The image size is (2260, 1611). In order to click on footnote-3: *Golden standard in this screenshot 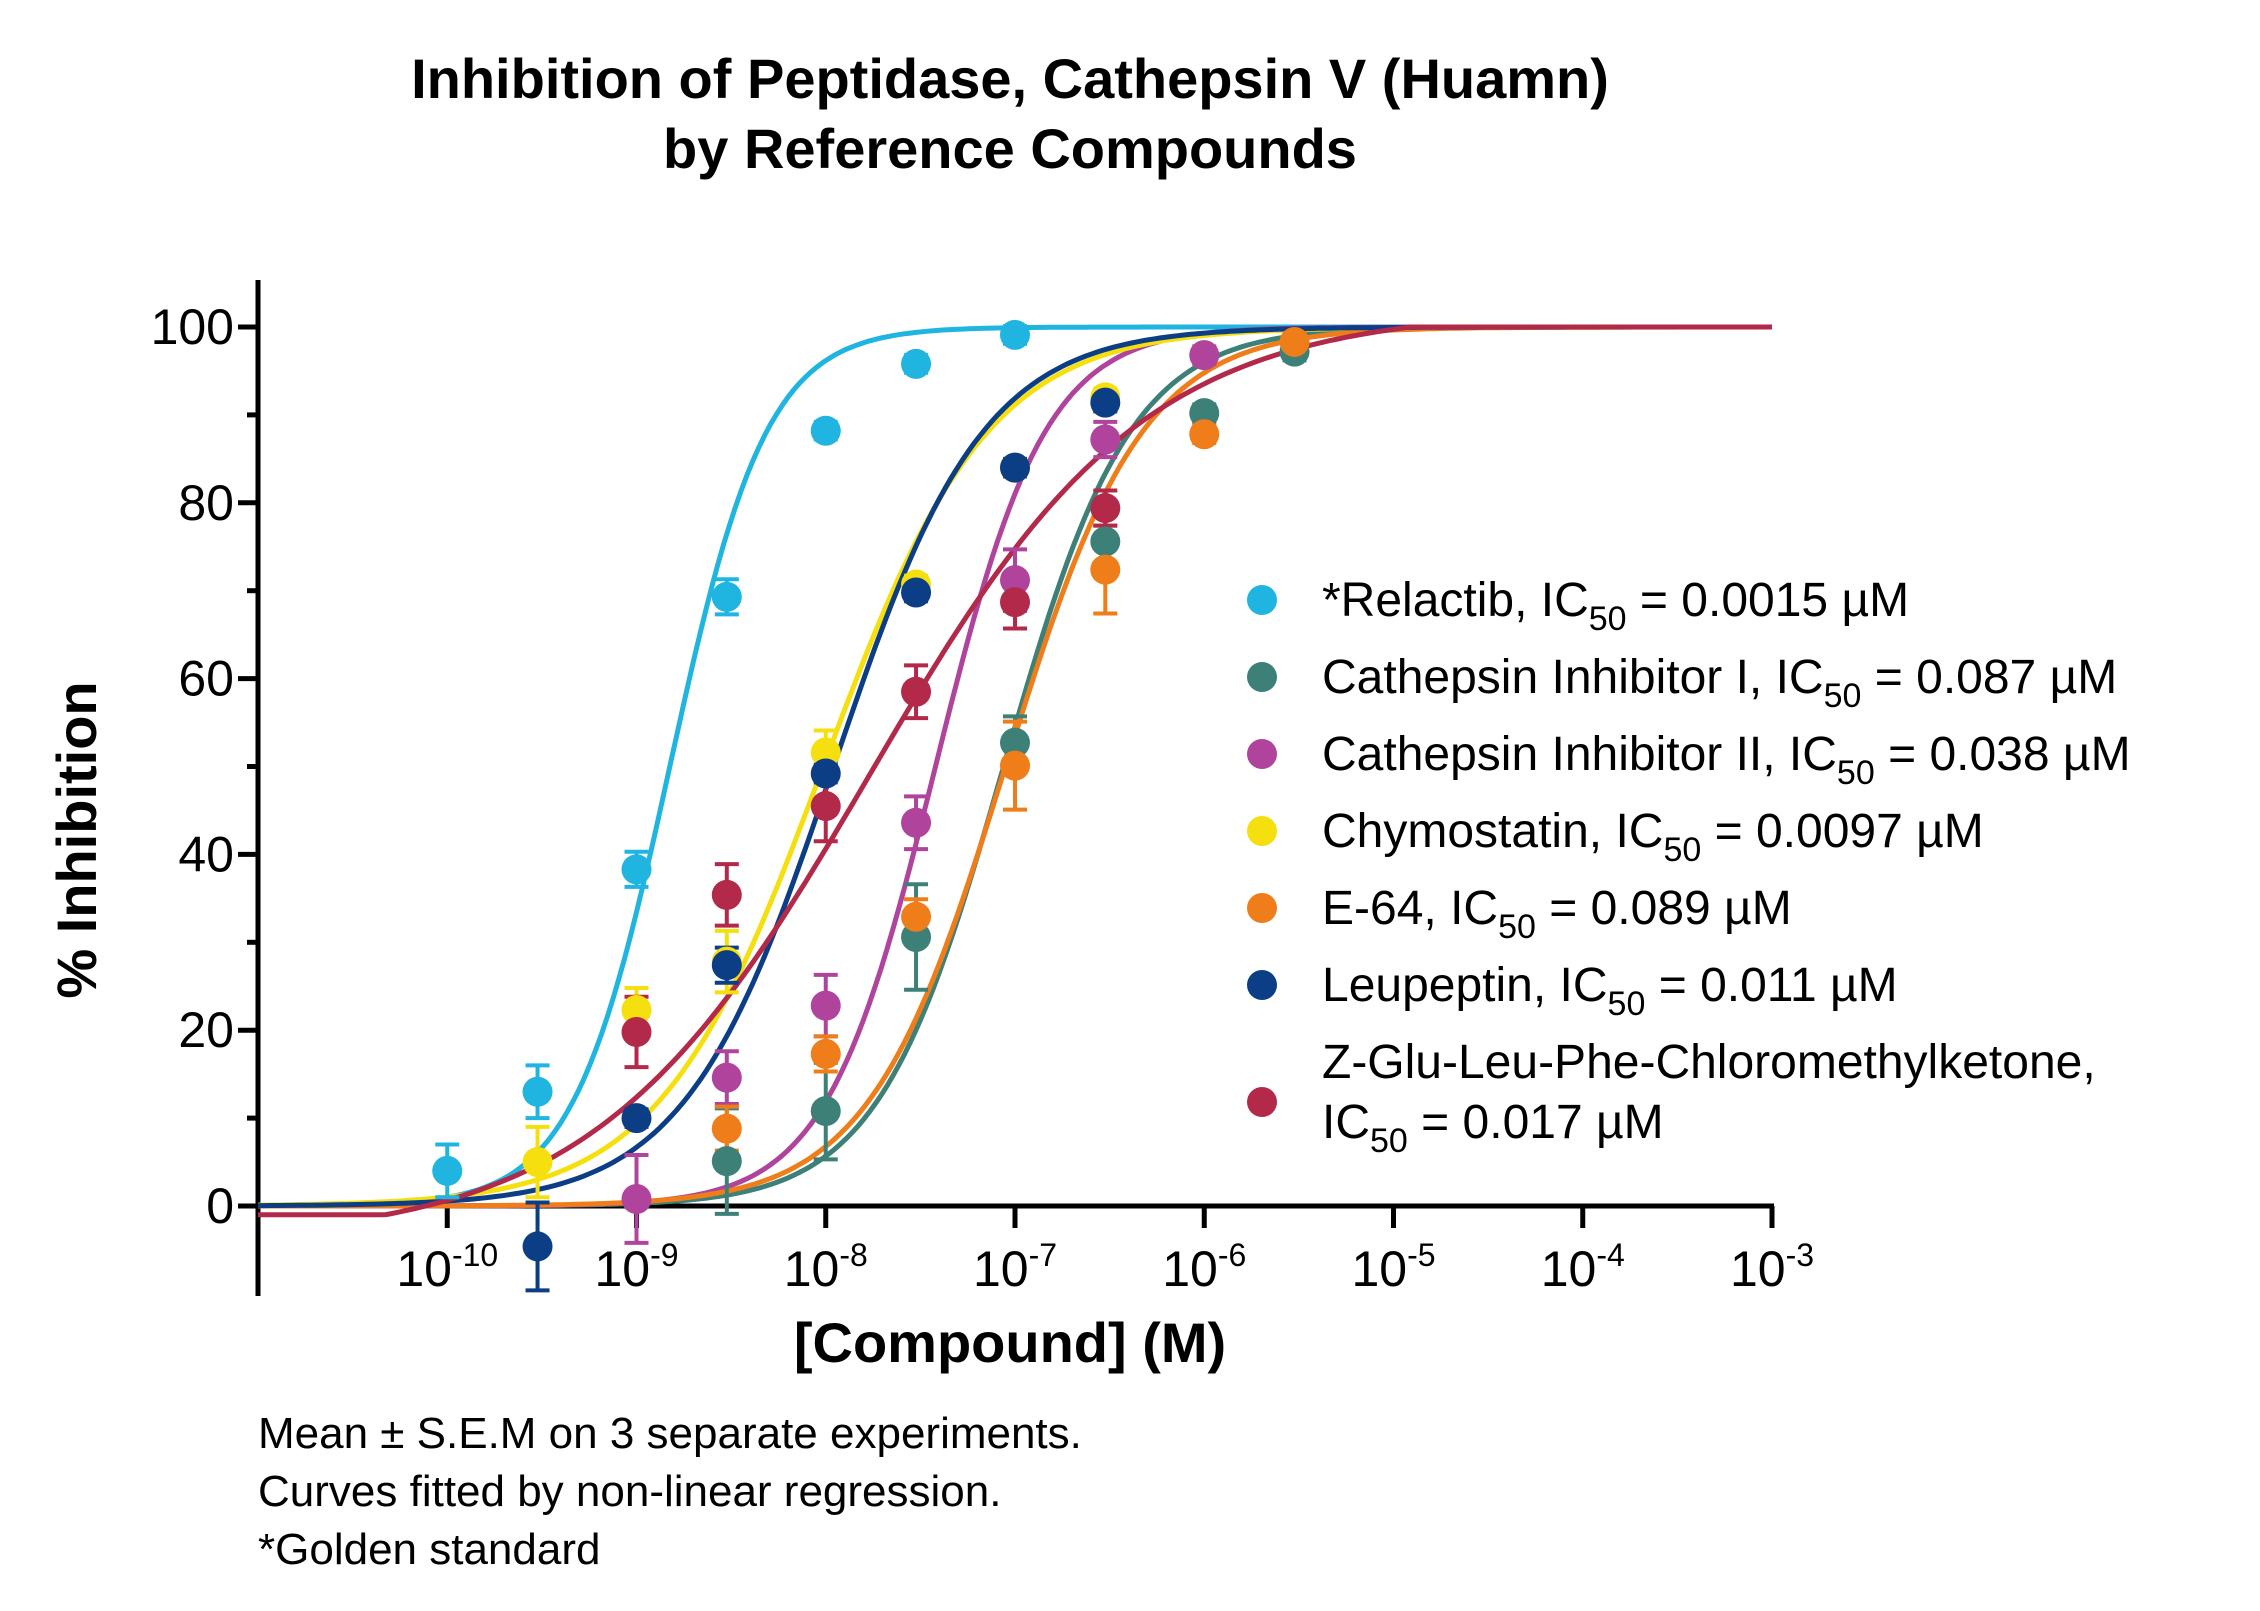, I will do `click(429, 1549)`.